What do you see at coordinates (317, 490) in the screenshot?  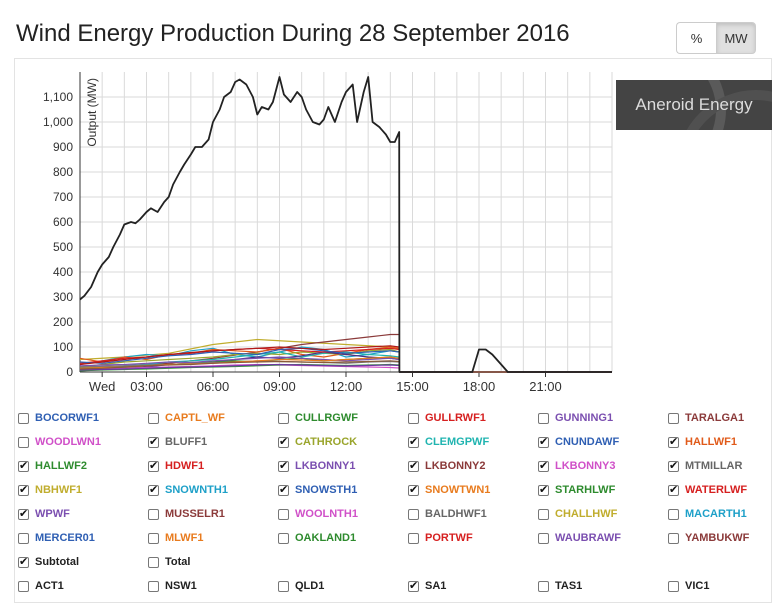 I see `legend-item-snowsth1: SNOWSTH1` at bounding box center [317, 490].